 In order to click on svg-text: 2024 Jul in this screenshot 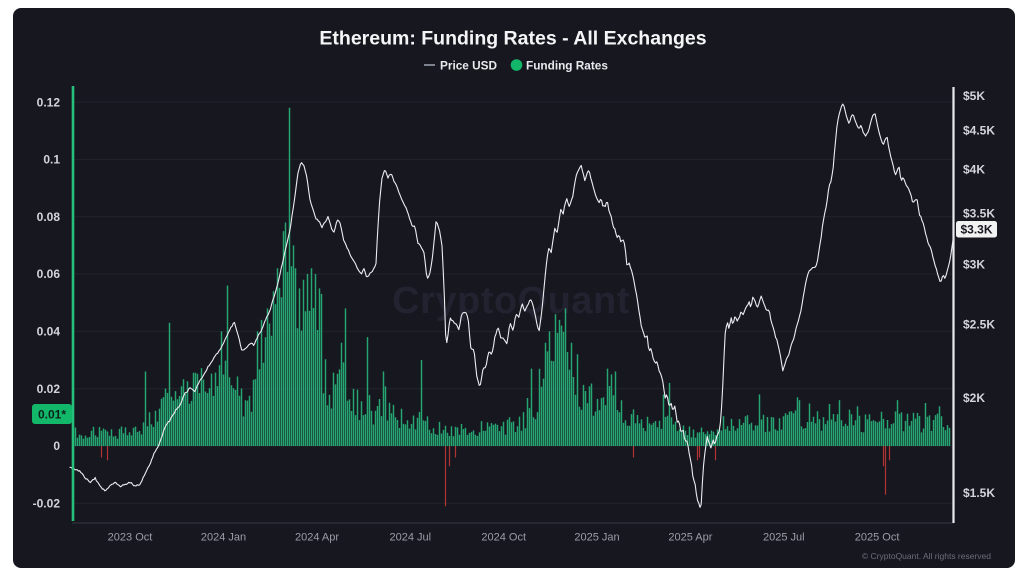, I will do `click(411, 538)`.